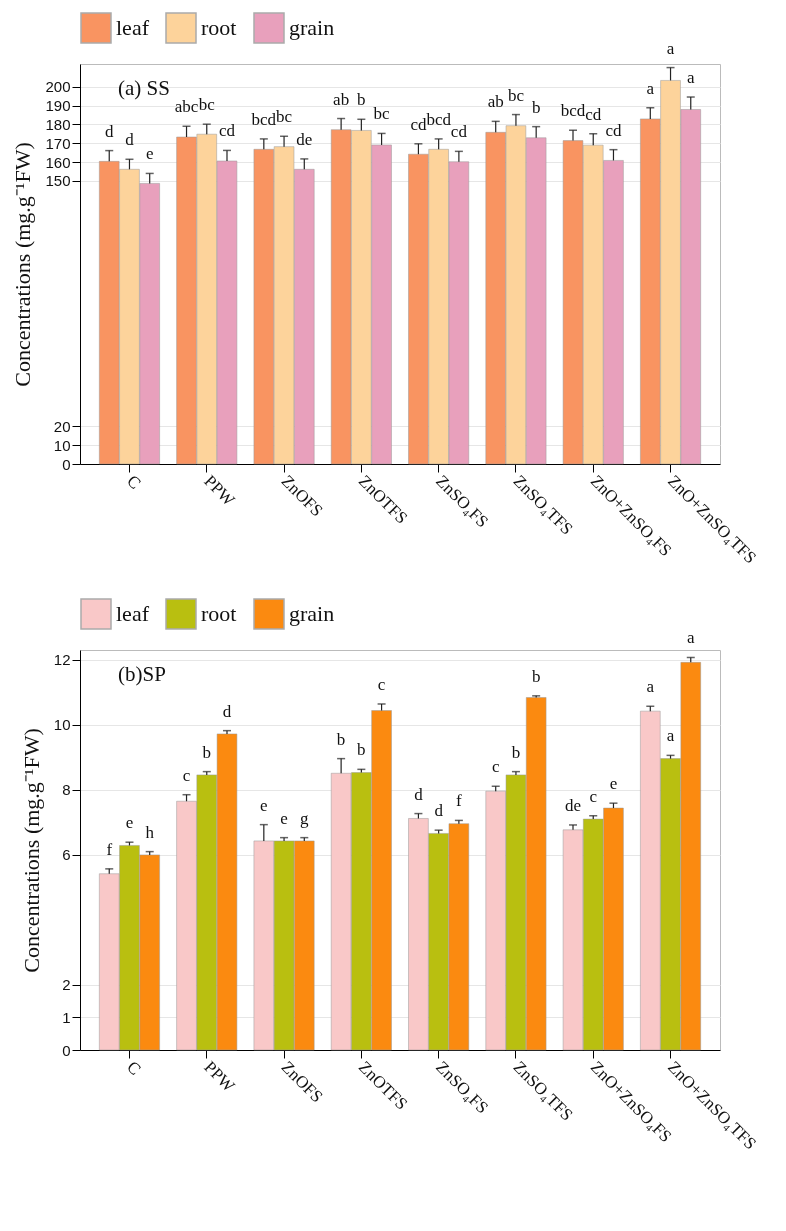  I want to click on data-label: g, so click(305, 818).